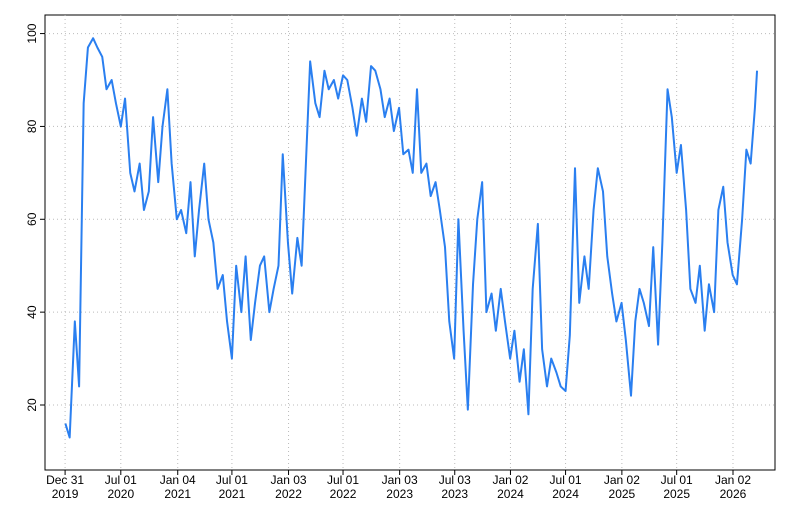 The height and width of the screenshot is (515, 800). Describe the element at coordinates (510, 487) in the screenshot. I see `x-tick-label: Jan 02 2024` at that location.